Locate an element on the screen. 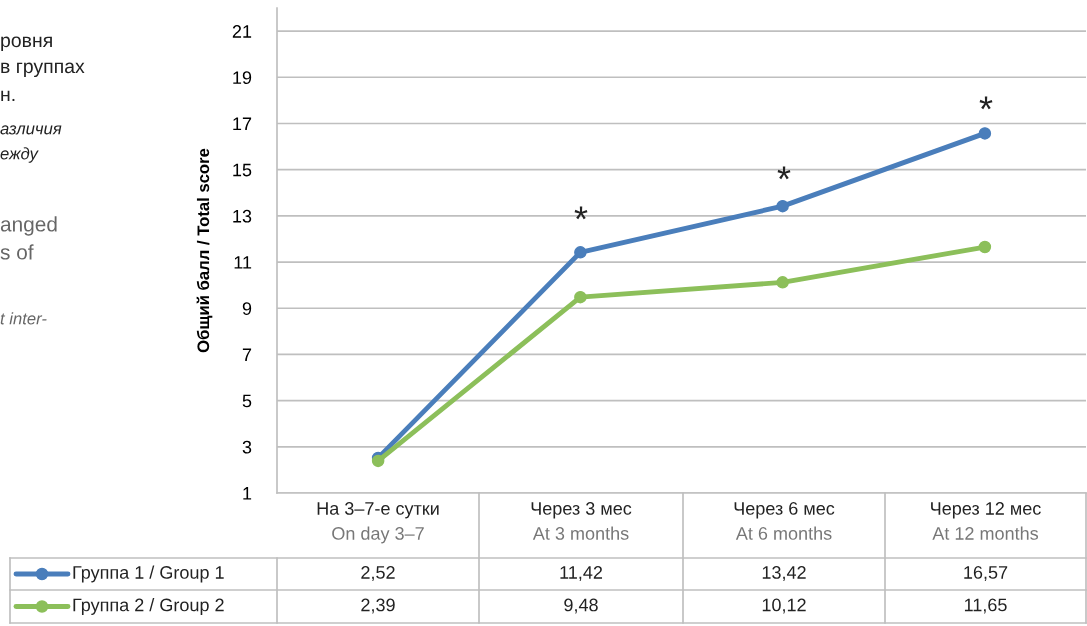  text: anged is located at coordinates (28, 226).